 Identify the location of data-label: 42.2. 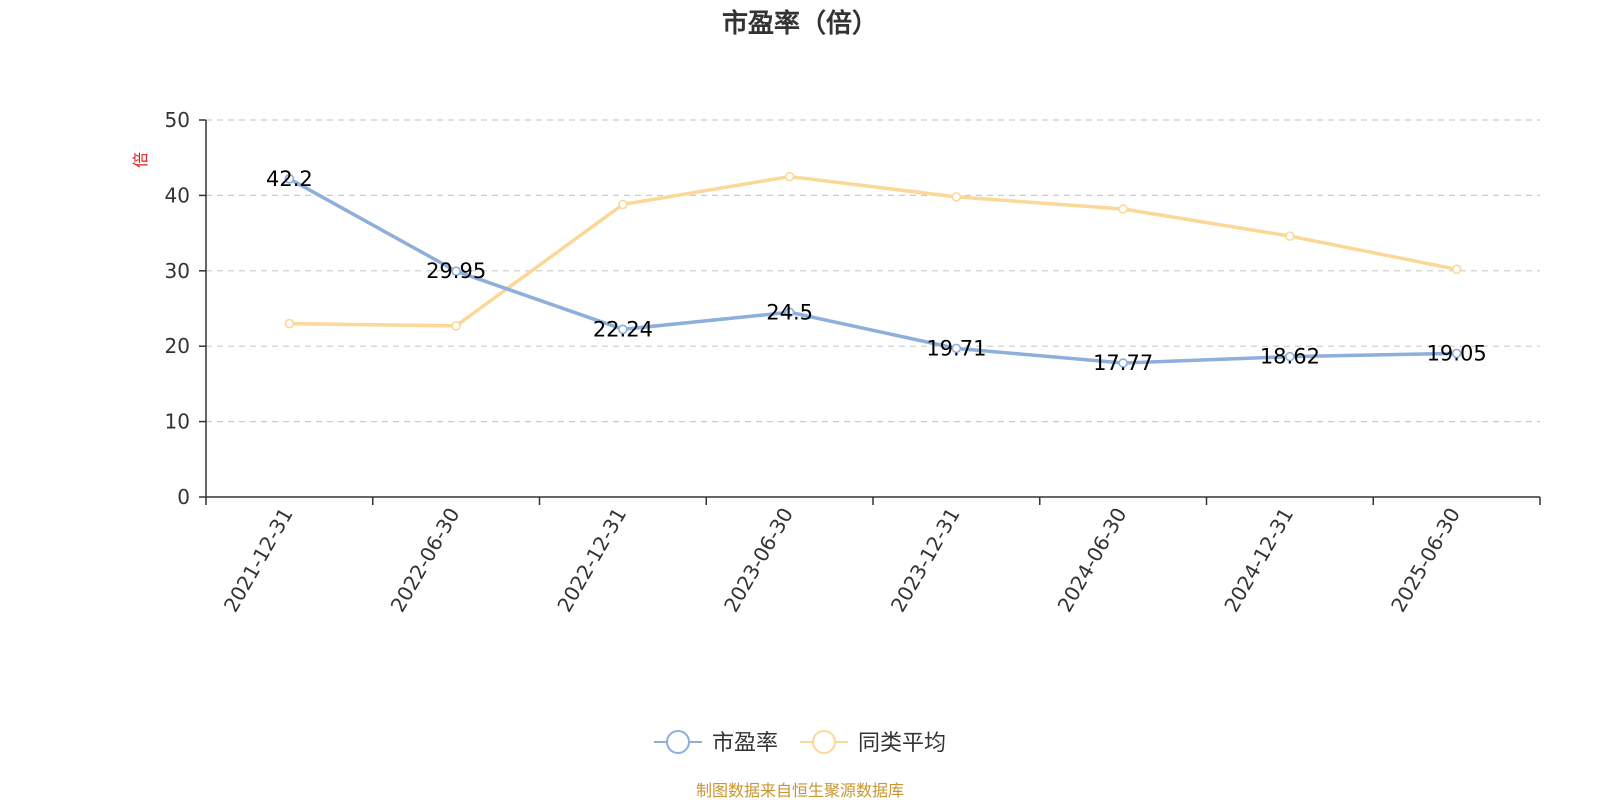
(289, 179).